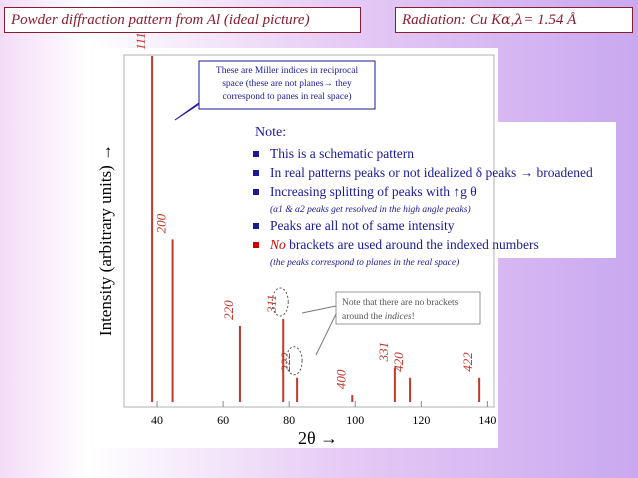 The width and height of the screenshot is (638, 478). What do you see at coordinates (467, 362) in the screenshot?
I see `peak-label-422: 422` at bounding box center [467, 362].